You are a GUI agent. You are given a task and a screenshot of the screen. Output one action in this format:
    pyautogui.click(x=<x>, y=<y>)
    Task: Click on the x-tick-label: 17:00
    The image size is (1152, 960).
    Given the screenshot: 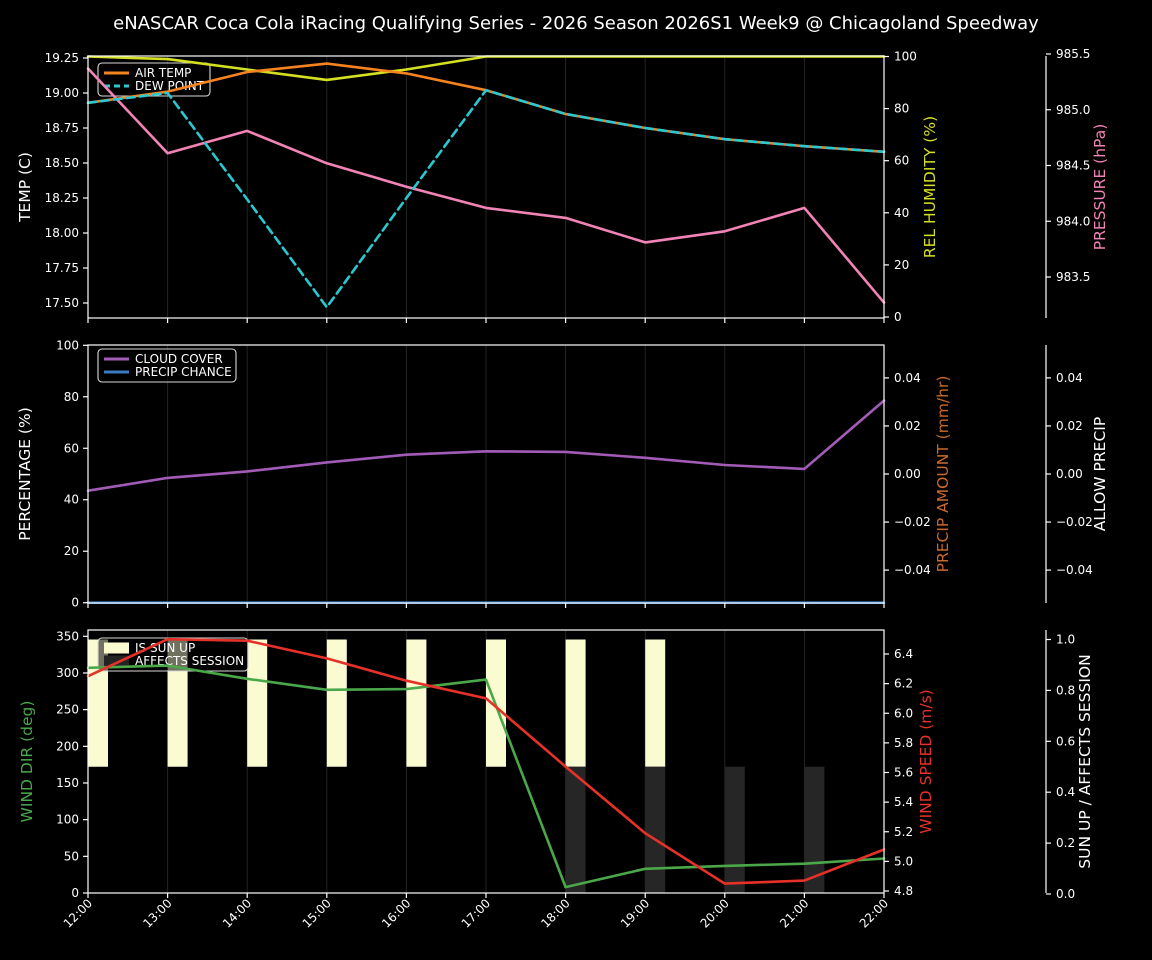 What is the action you would take?
    pyautogui.click(x=476, y=913)
    